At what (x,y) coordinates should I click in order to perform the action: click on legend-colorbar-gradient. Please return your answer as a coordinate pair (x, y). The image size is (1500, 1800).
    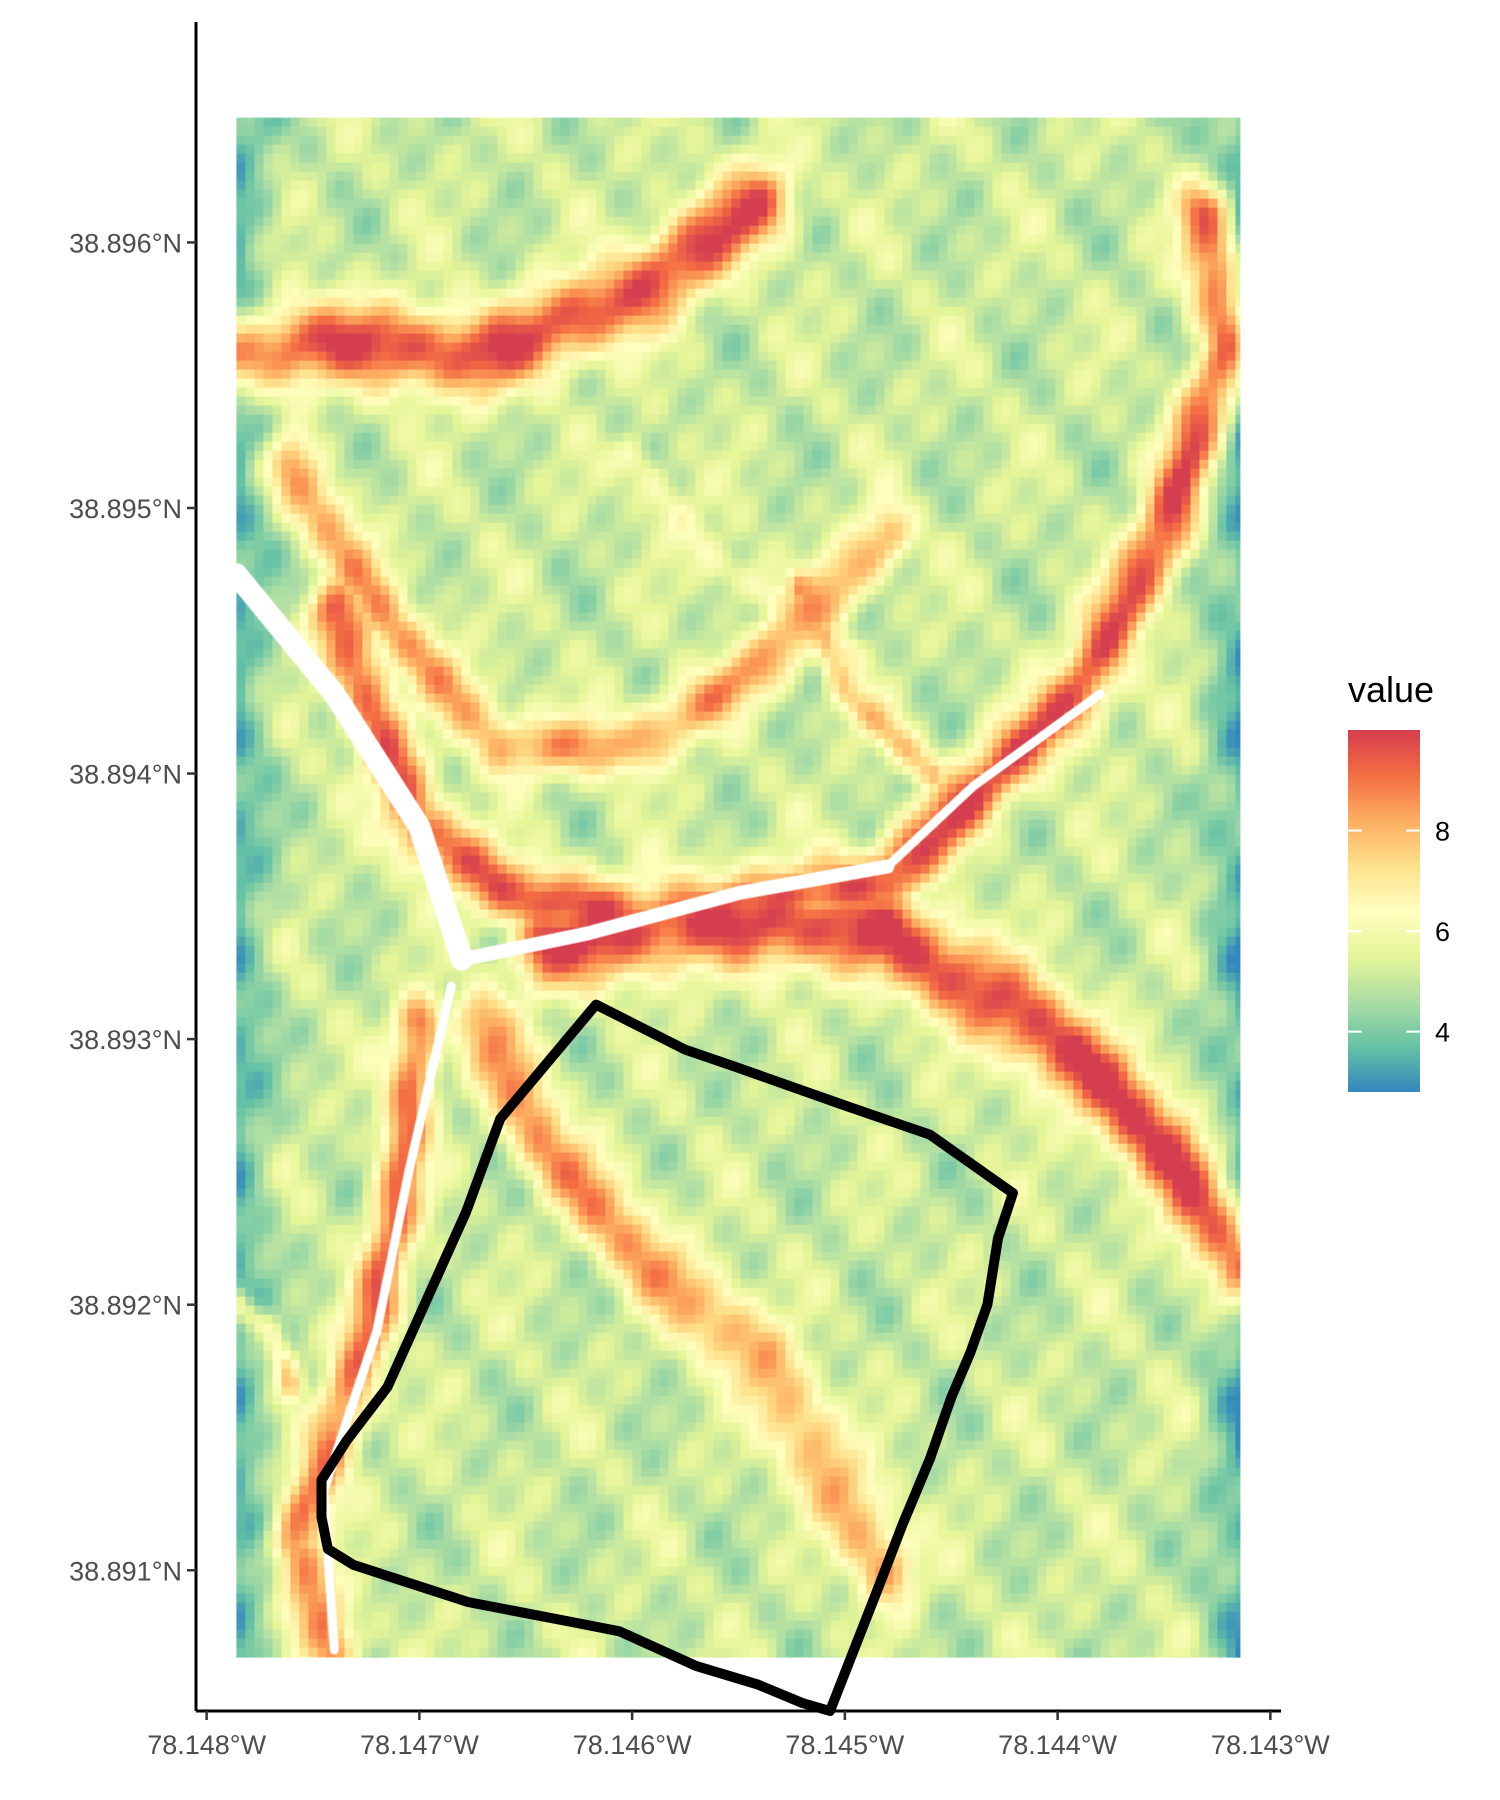
    Looking at the image, I should click on (1384, 911).